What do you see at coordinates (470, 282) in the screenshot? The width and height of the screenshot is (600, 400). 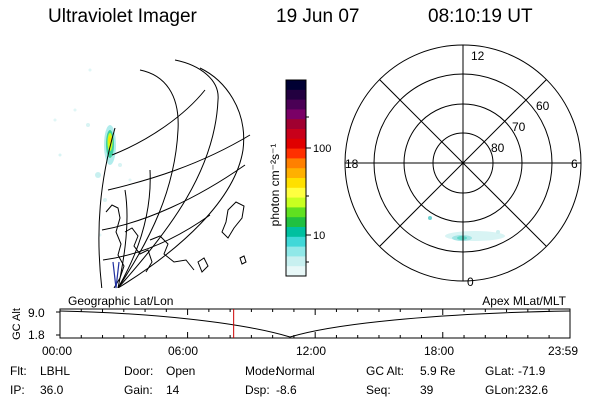 I see `mlt-label-0: 0` at bounding box center [470, 282].